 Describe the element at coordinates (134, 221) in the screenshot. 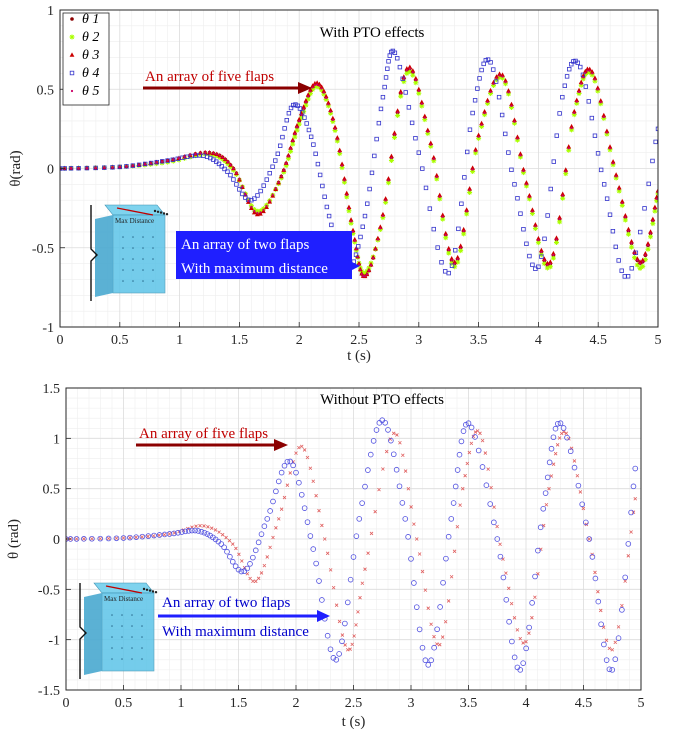

I see `inset-label: Max Distance` at that location.